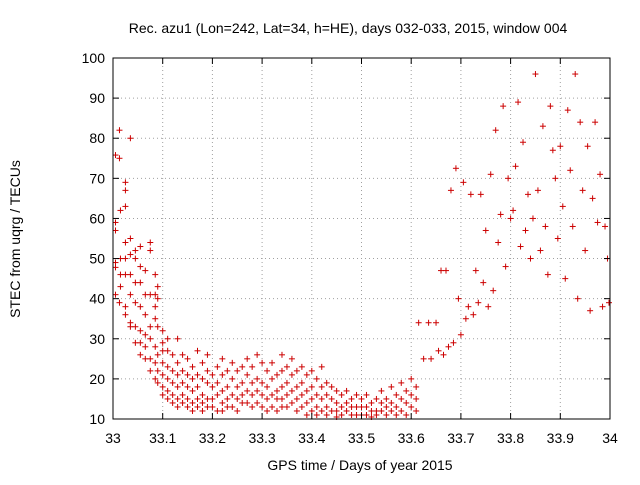  Describe the element at coordinates (97, 98) in the screenshot. I see `y-tick-label: 90` at that location.